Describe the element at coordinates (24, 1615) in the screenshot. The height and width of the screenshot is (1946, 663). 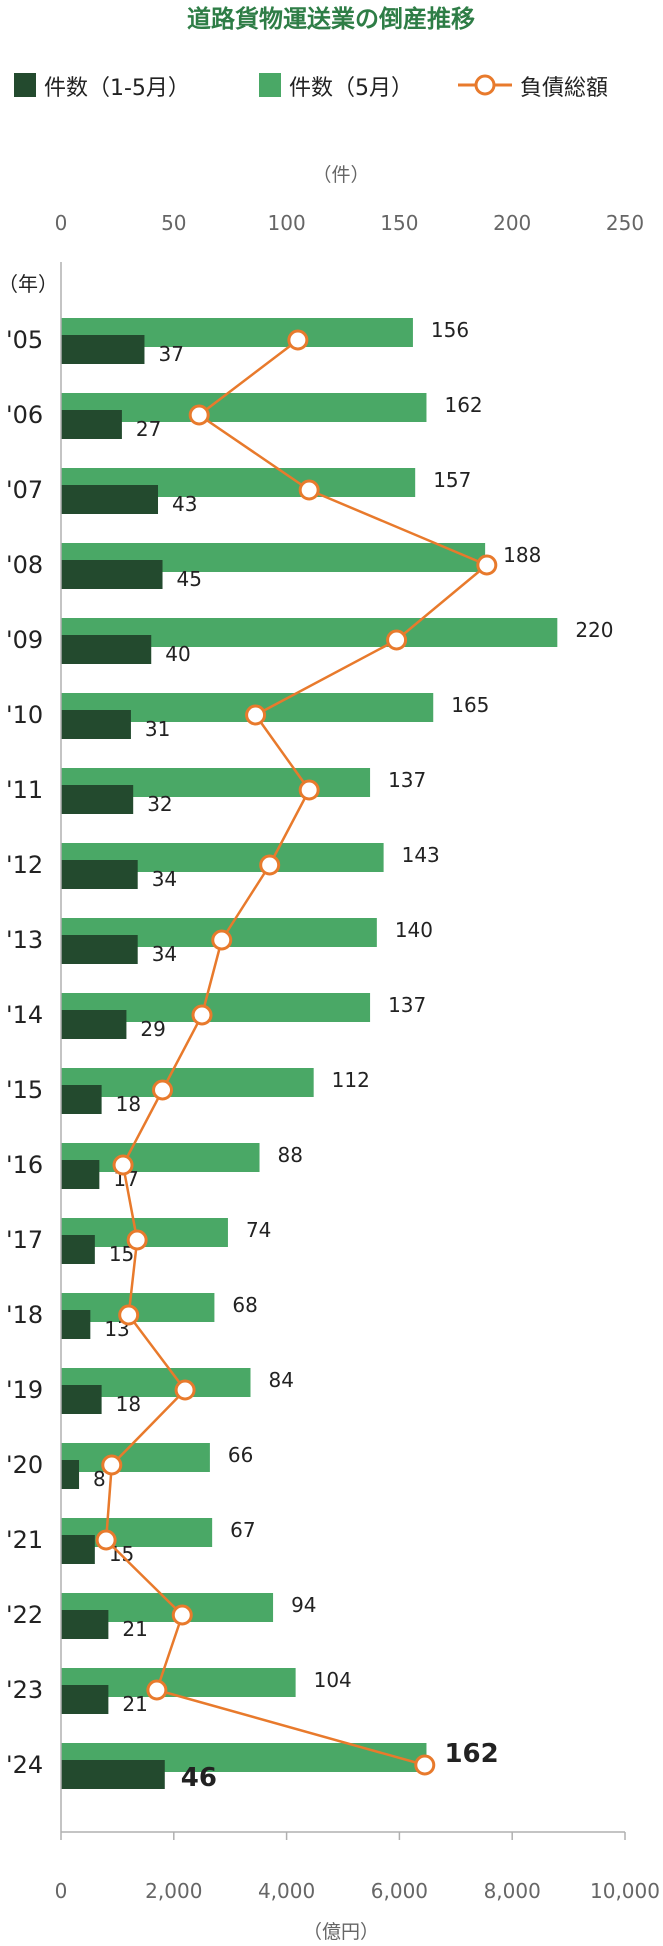
I see `year-label: '22` at that location.